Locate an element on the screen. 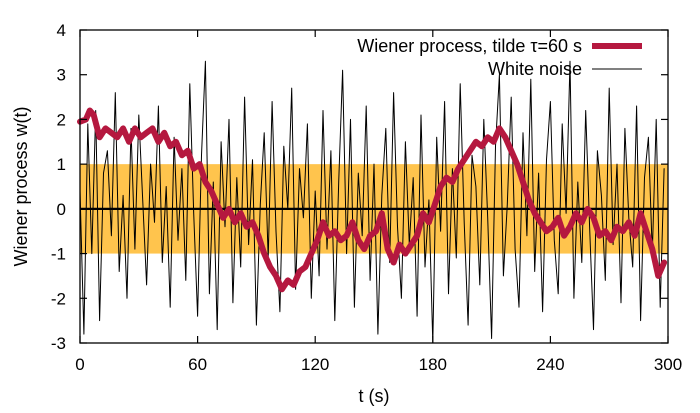 The height and width of the screenshot is (413, 700). y-tick-label: 4 is located at coordinates (61, 30).